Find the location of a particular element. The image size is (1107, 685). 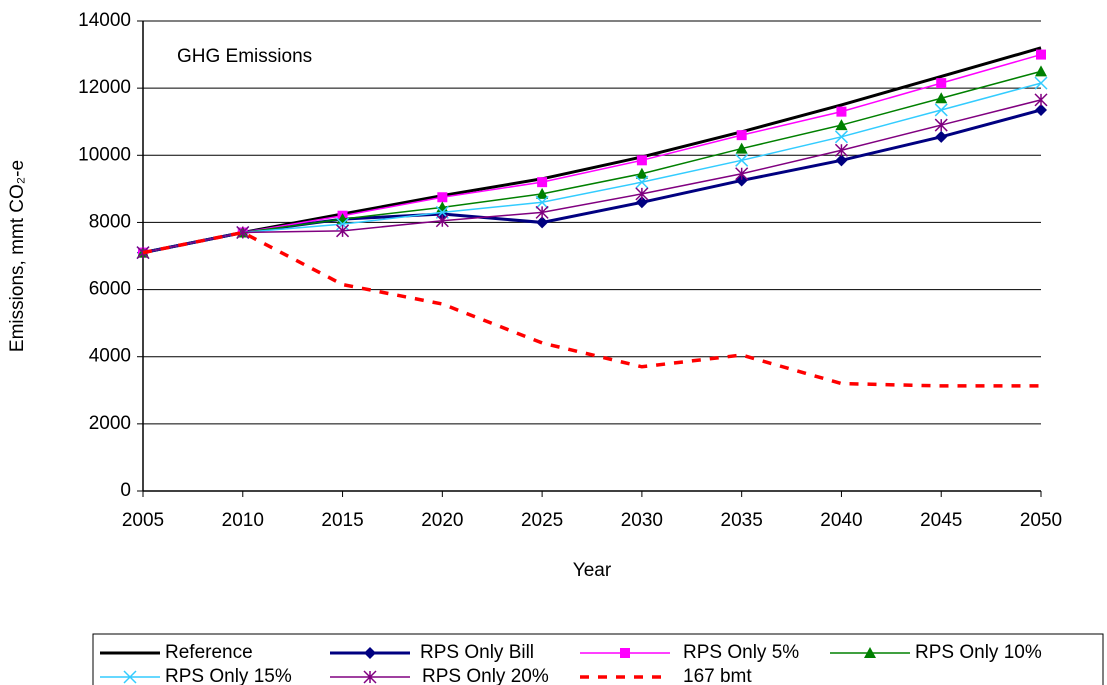

y-tick-label: 6000 is located at coordinates (110, 289).